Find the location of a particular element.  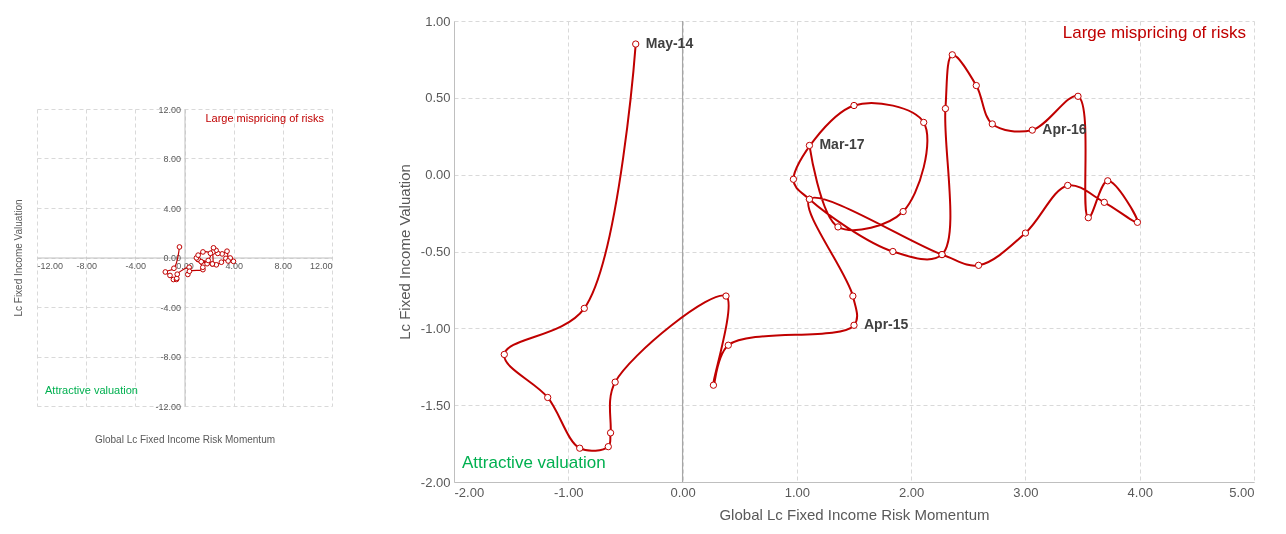

y-tick-label: -12.00 is located at coordinates (168, 406).